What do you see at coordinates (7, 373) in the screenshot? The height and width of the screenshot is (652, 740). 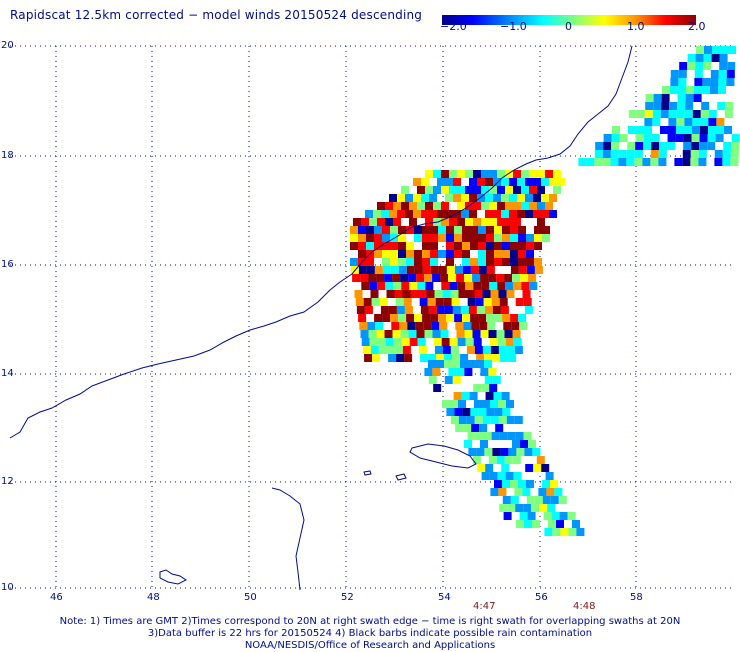 I see `lat-label: 14` at bounding box center [7, 373].